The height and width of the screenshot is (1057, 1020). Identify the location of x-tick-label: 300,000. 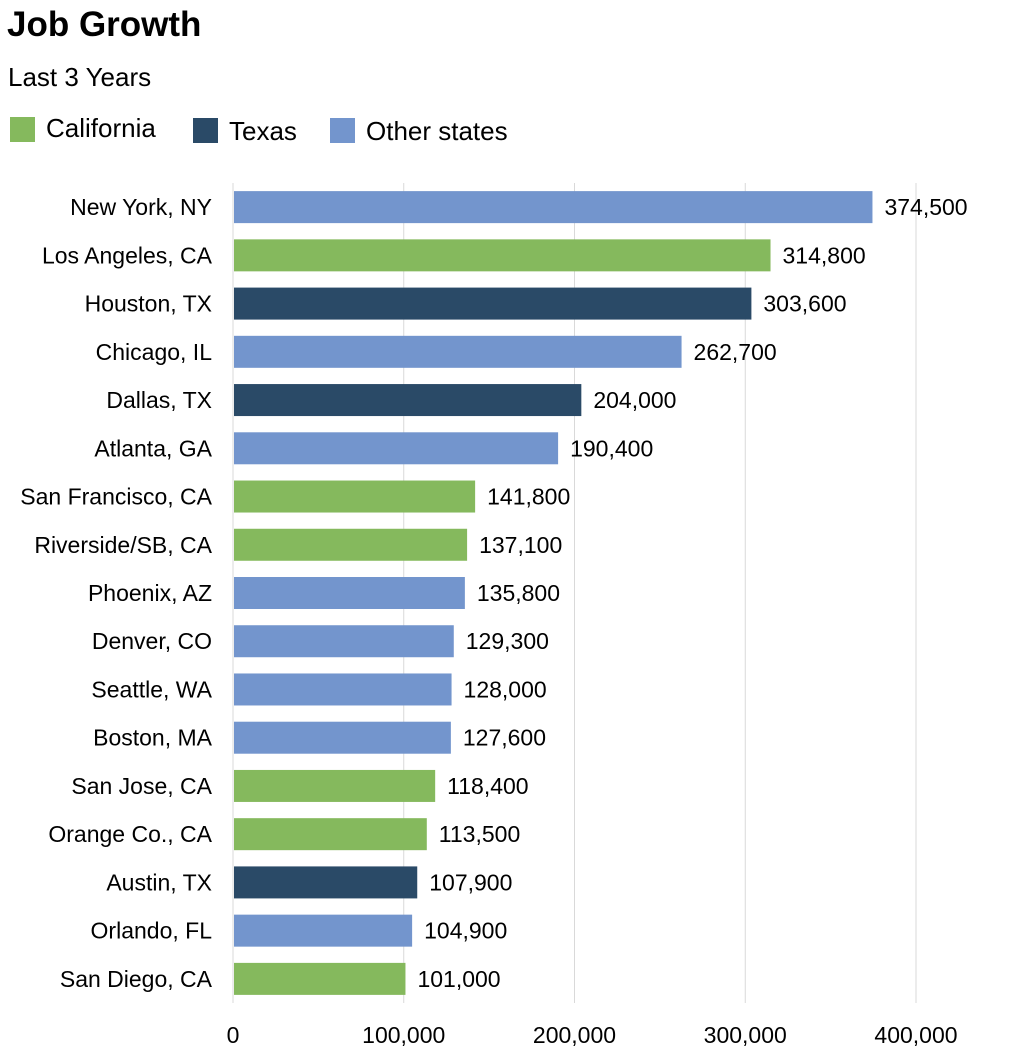
(745, 1035).